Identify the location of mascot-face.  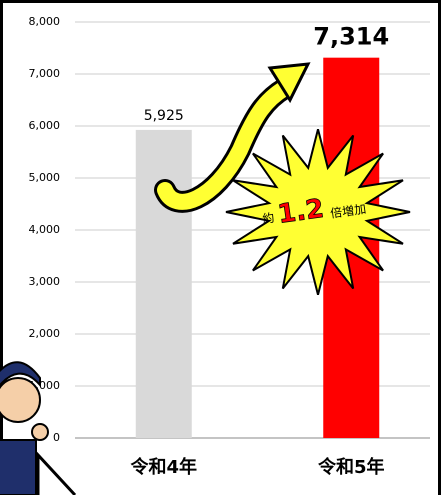
(20, 400).